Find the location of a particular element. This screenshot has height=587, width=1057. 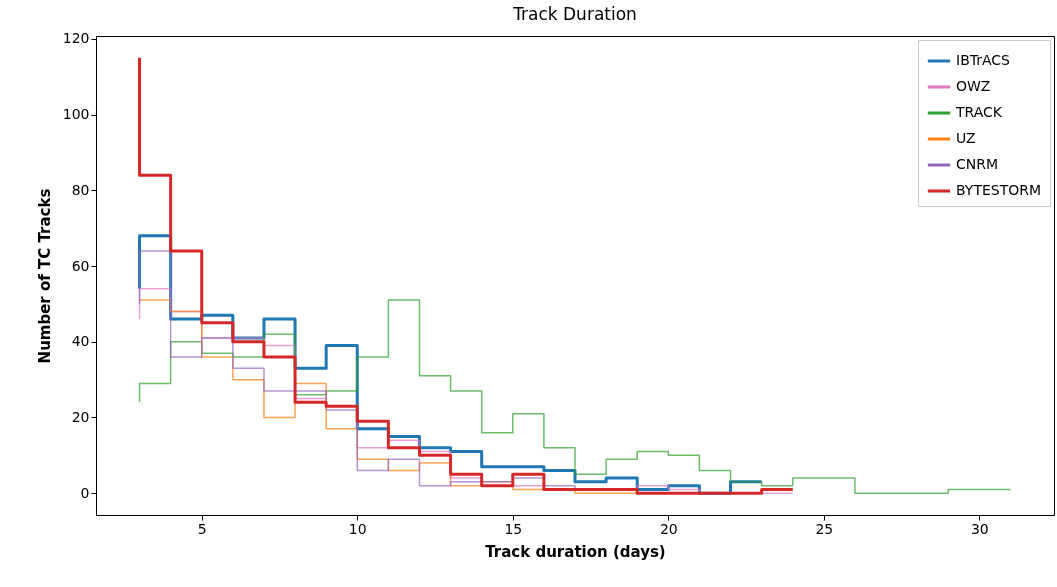

chart-title: Track Duration is located at coordinates (574, 13).